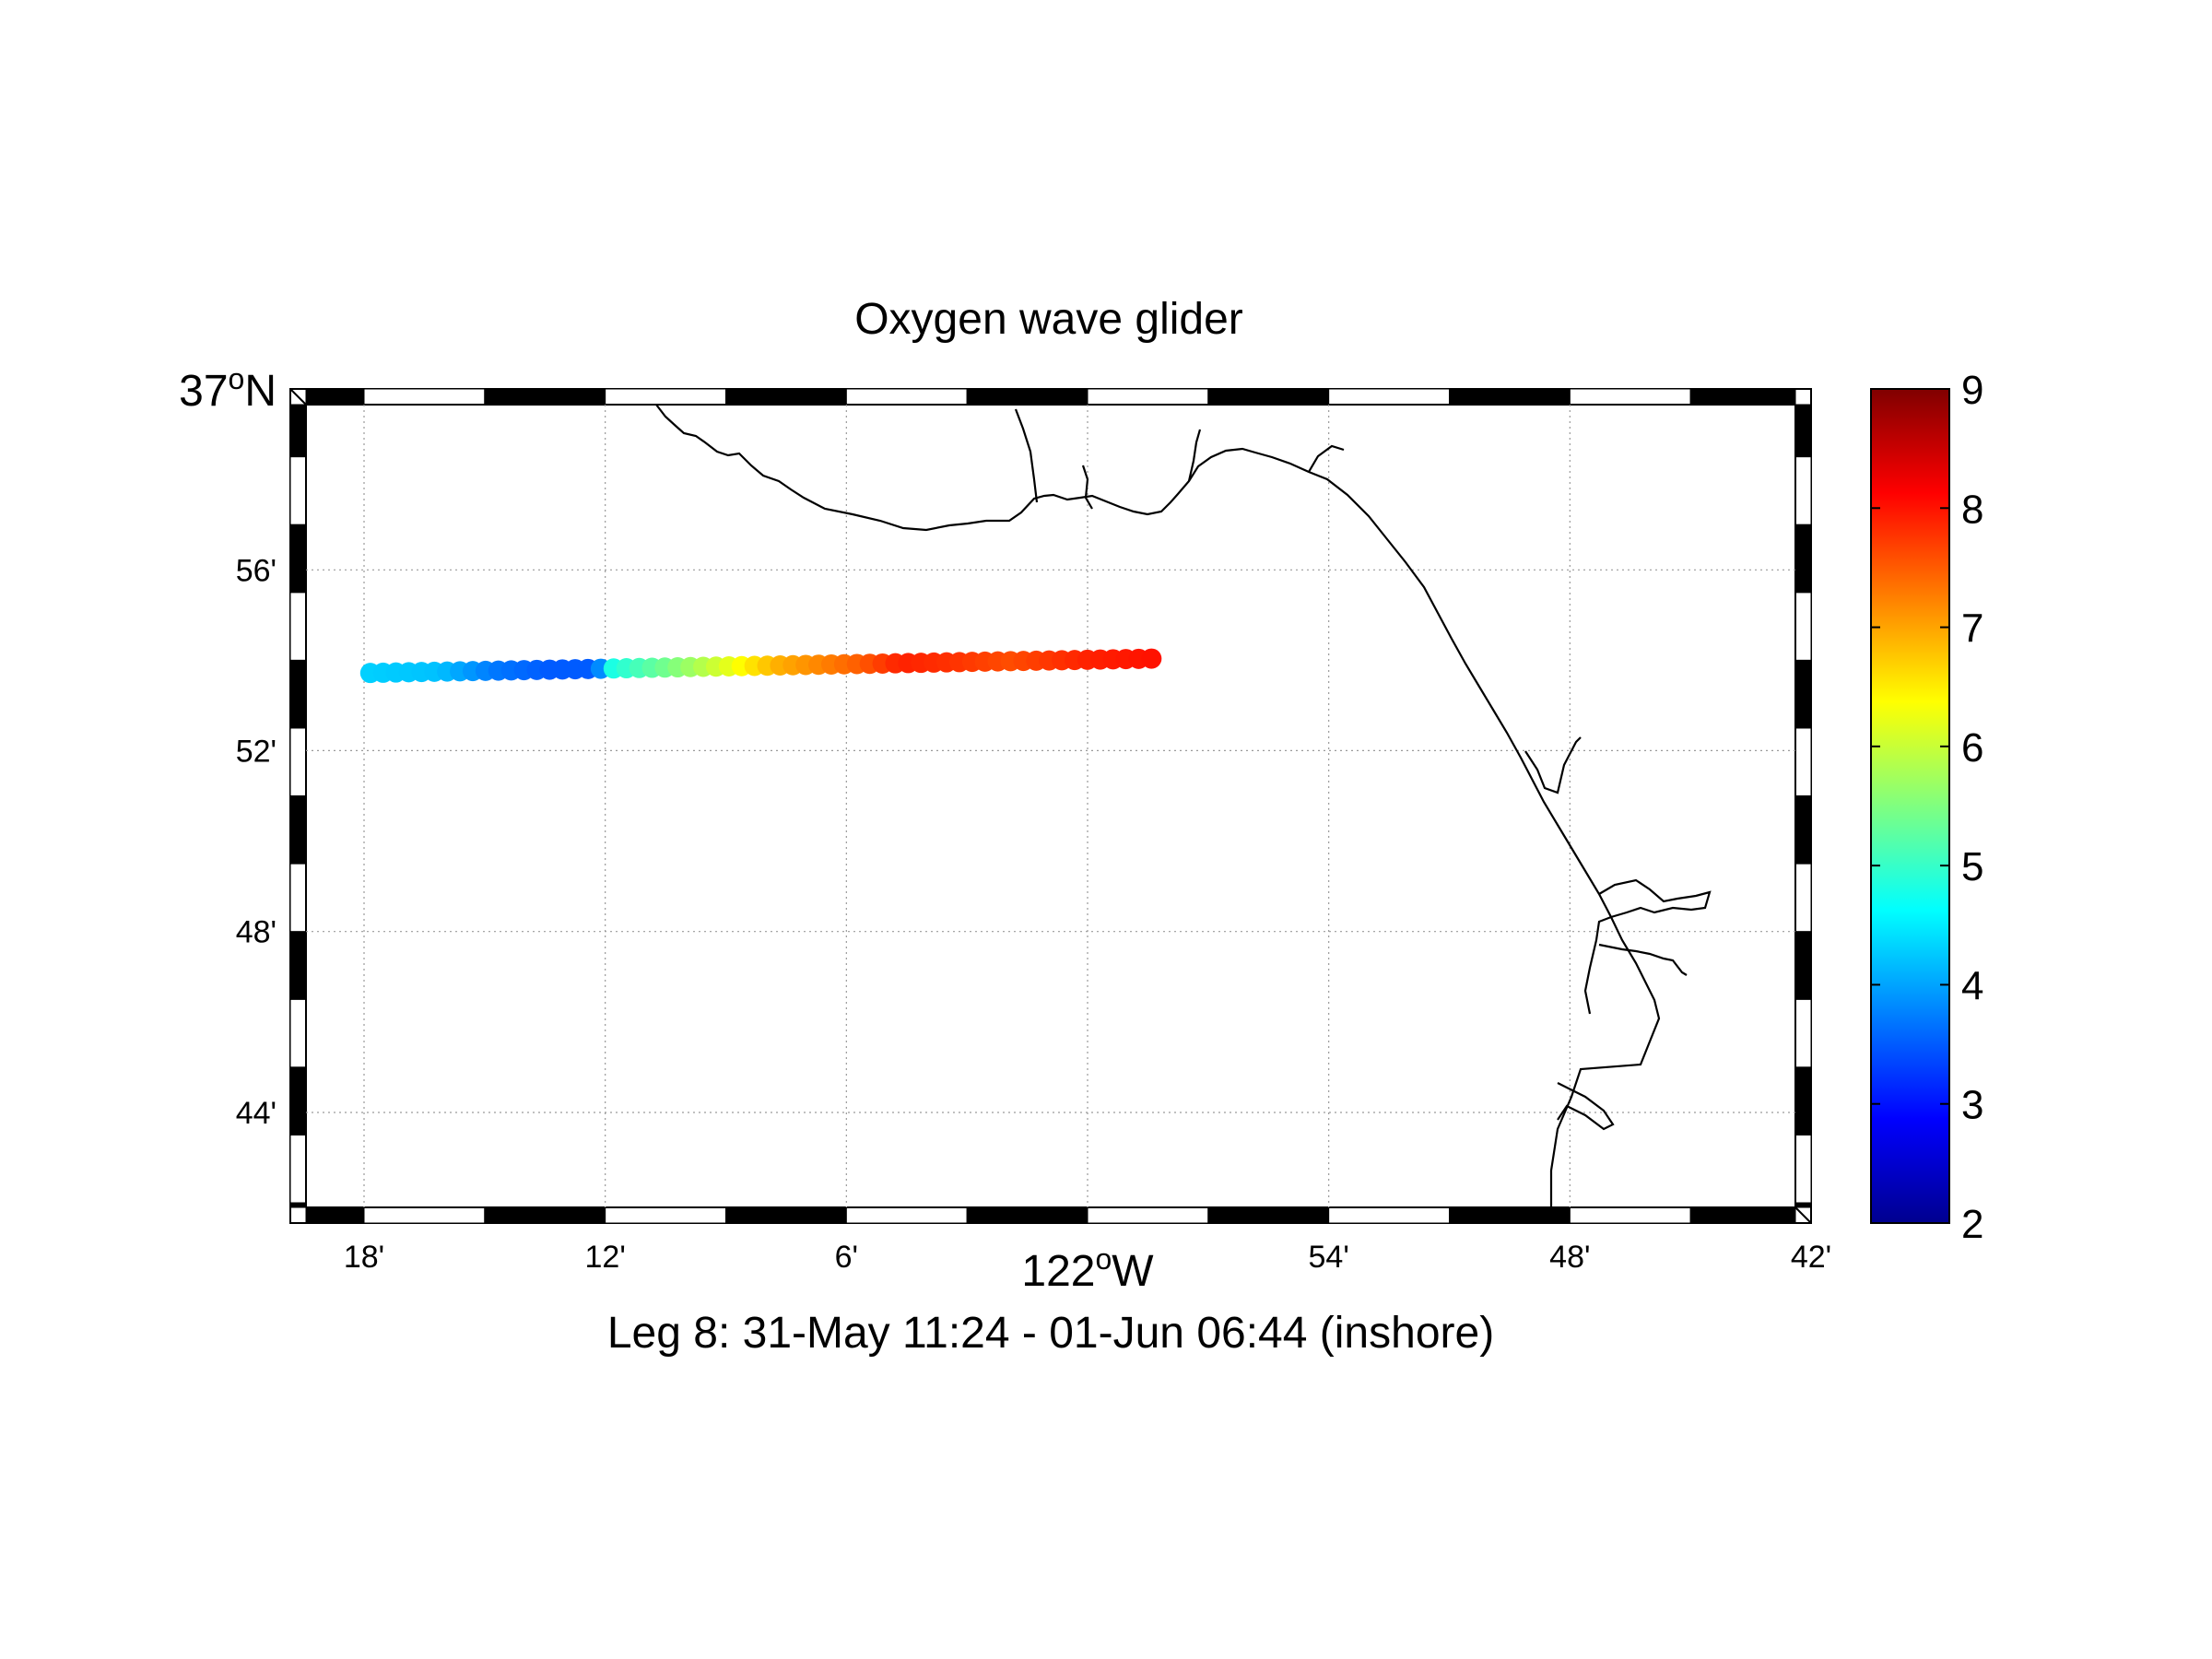 This screenshot has width=2212, height=1659. What do you see at coordinates (256, 1113) in the screenshot?
I see `lat-tick-label-3: 44'` at bounding box center [256, 1113].